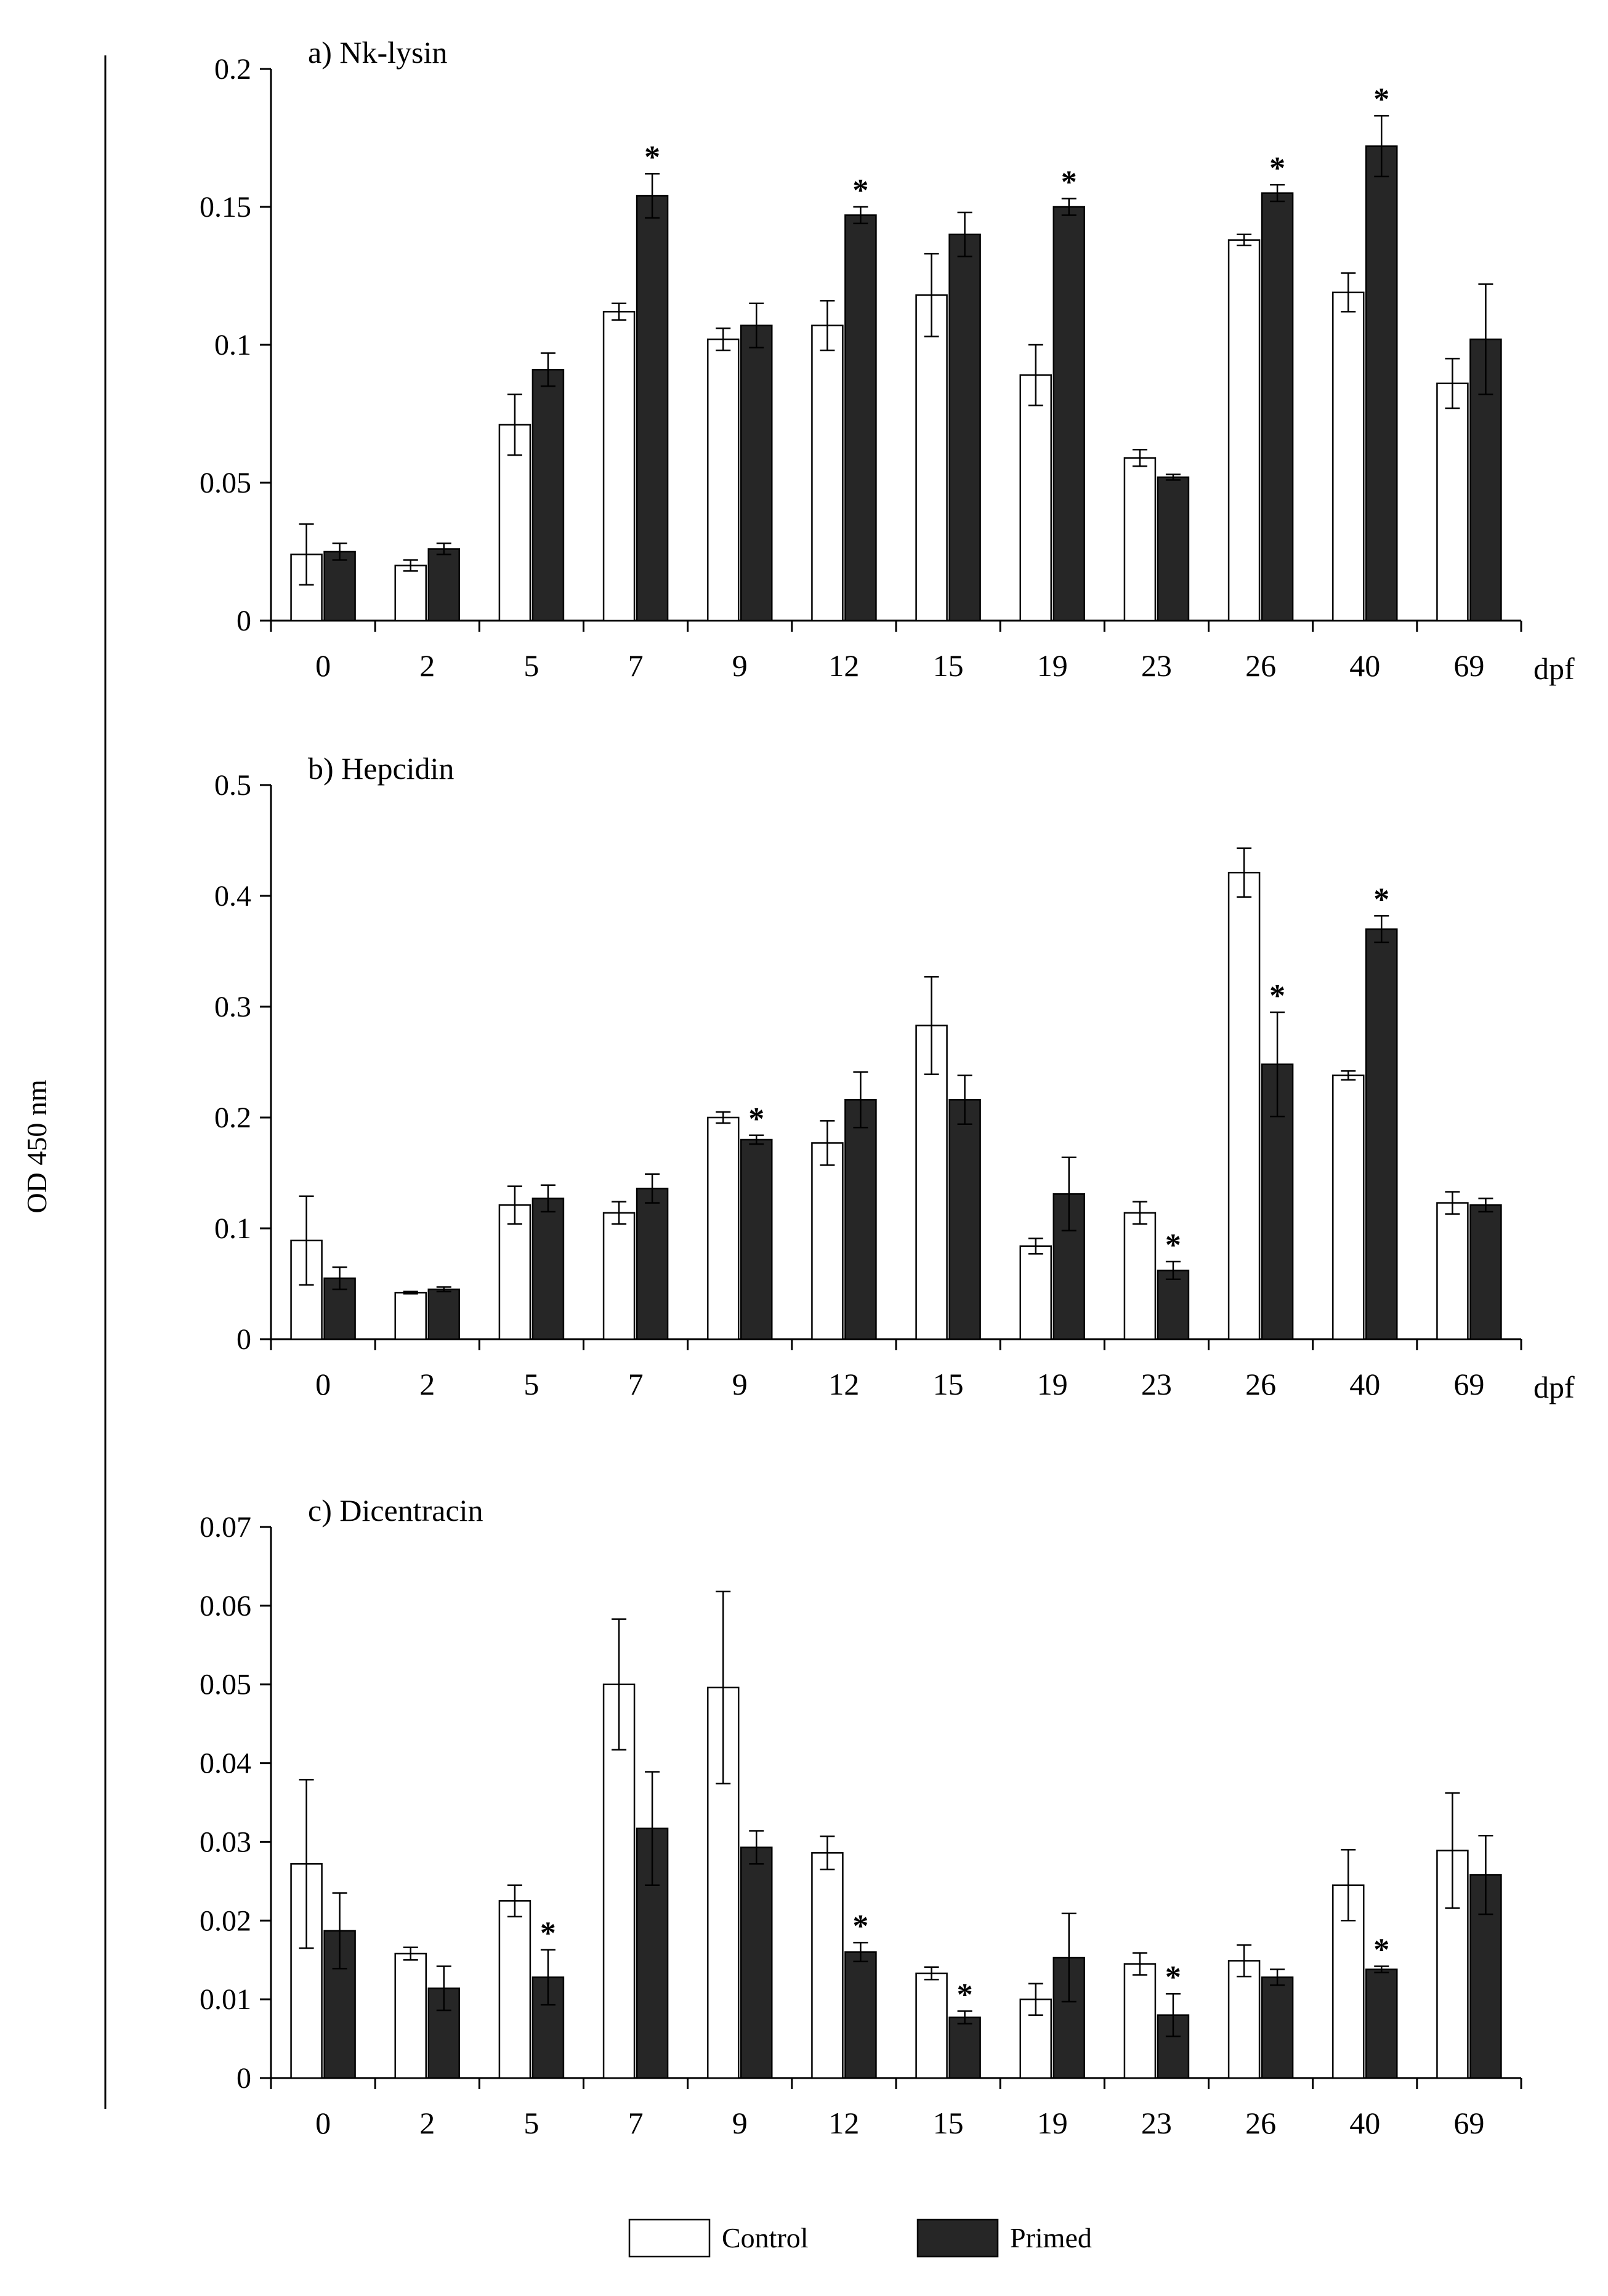 The image size is (1608, 2296). What do you see at coordinates (36, 1146) in the screenshot?
I see `y-axis-label: OD 450 nm` at bounding box center [36, 1146].